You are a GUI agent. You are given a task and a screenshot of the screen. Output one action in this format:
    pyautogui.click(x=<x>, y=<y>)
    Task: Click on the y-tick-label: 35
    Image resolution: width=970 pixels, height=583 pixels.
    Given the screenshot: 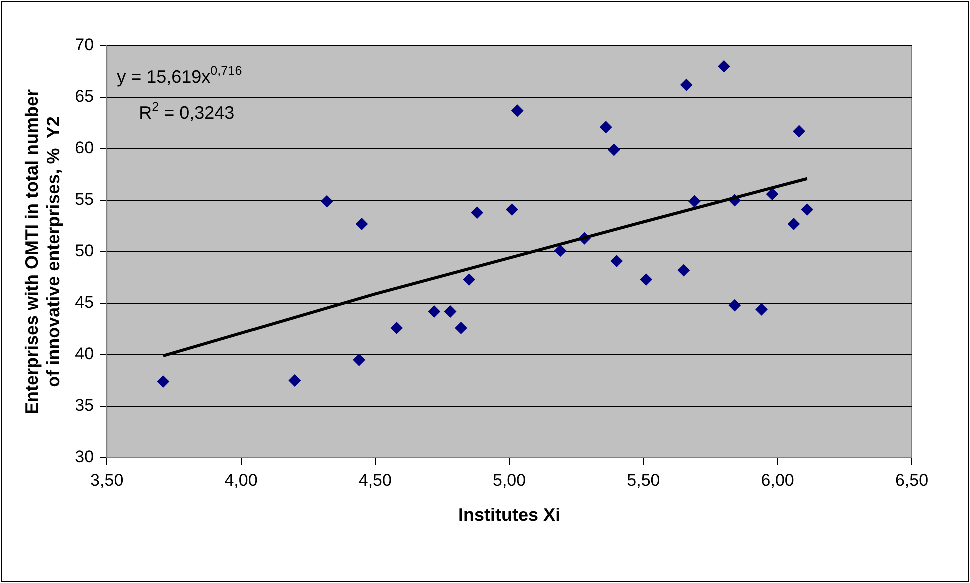 What is the action you would take?
    pyautogui.click(x=84, y=406)
    